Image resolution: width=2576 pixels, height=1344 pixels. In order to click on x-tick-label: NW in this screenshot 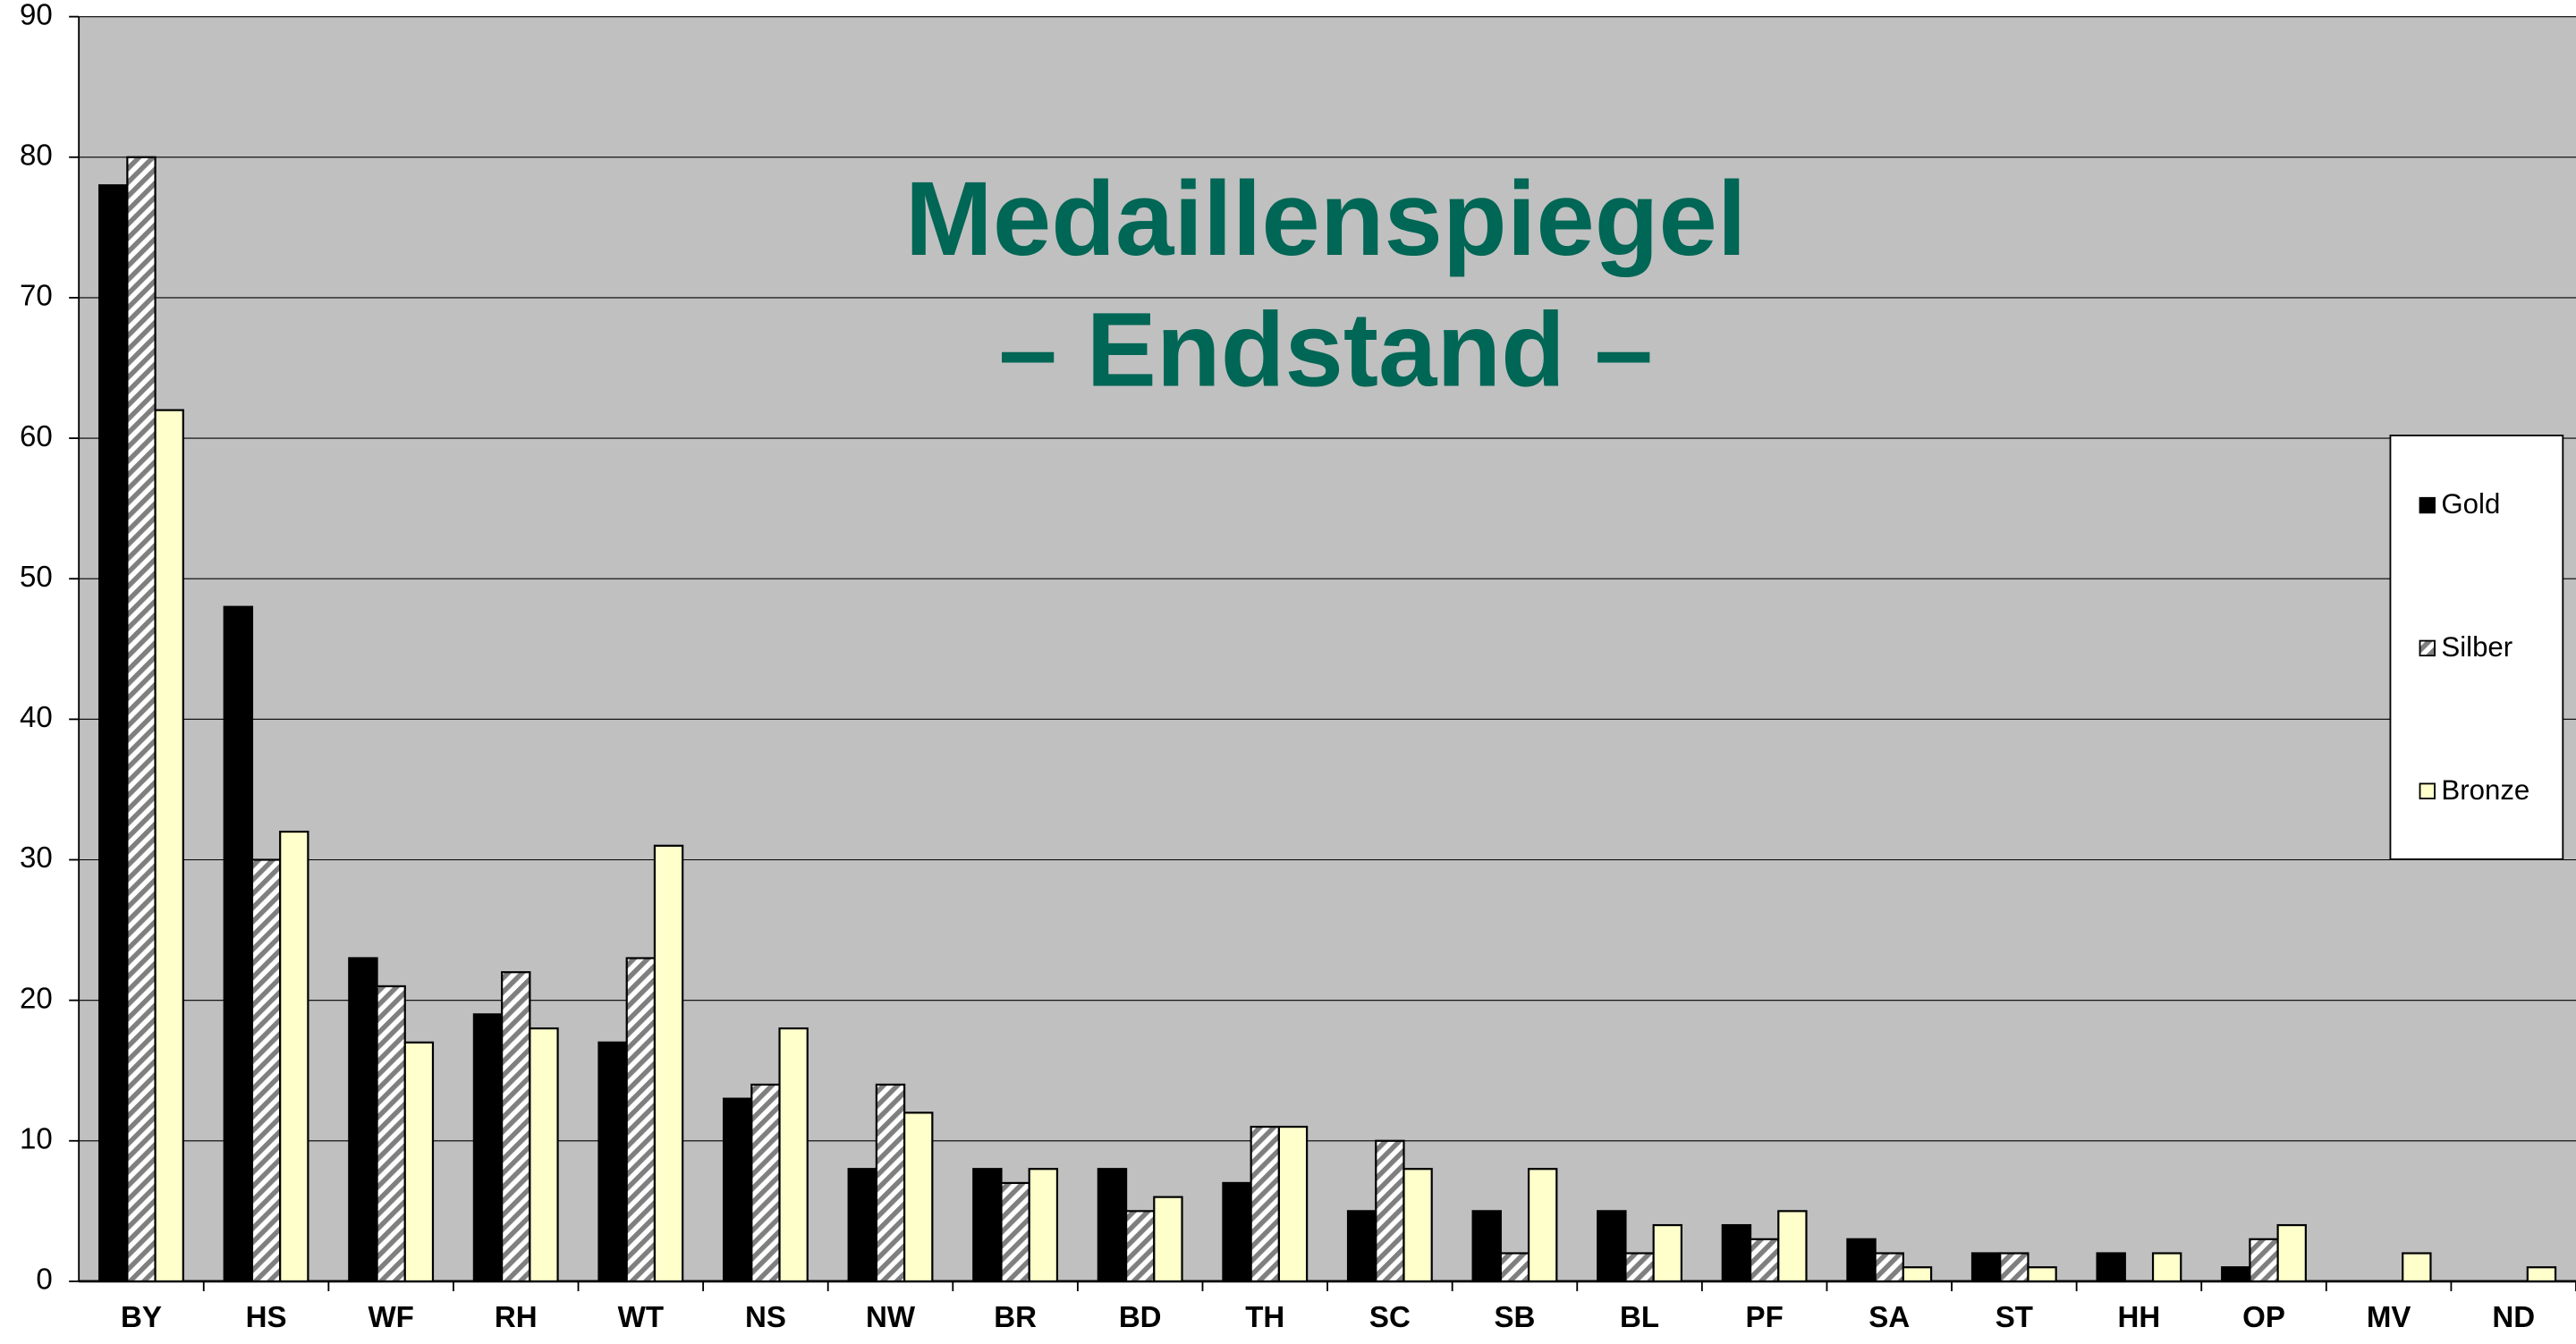, I will do `click(891, 1317)`.